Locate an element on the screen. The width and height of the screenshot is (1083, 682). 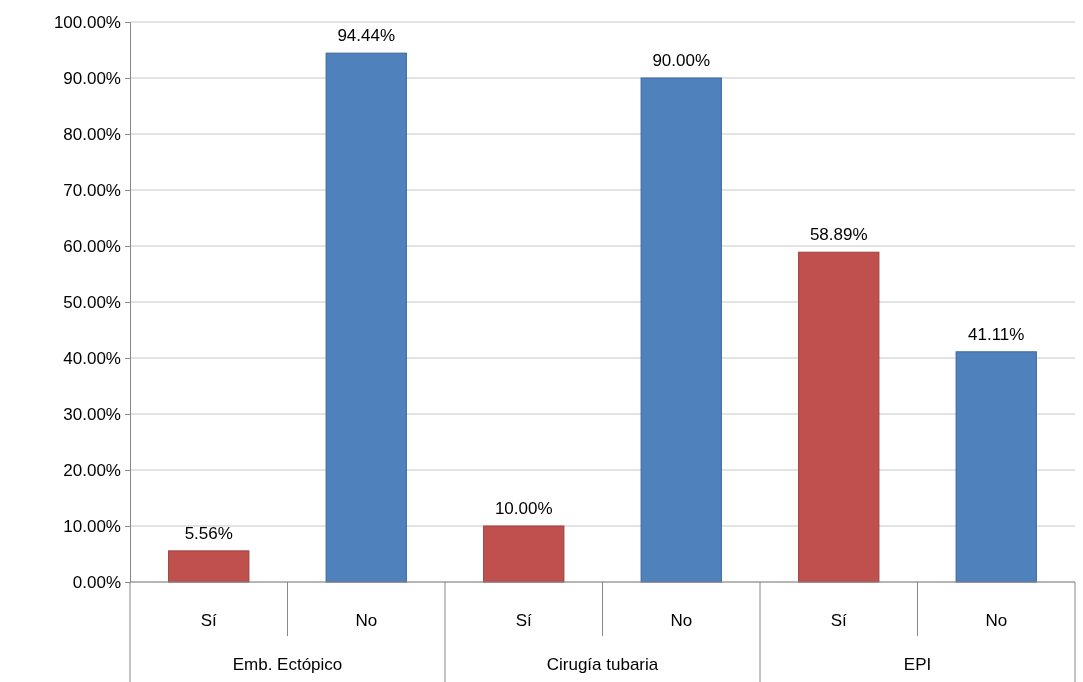
y-tick-label: 40.00% is located at coordinates (92, 358).